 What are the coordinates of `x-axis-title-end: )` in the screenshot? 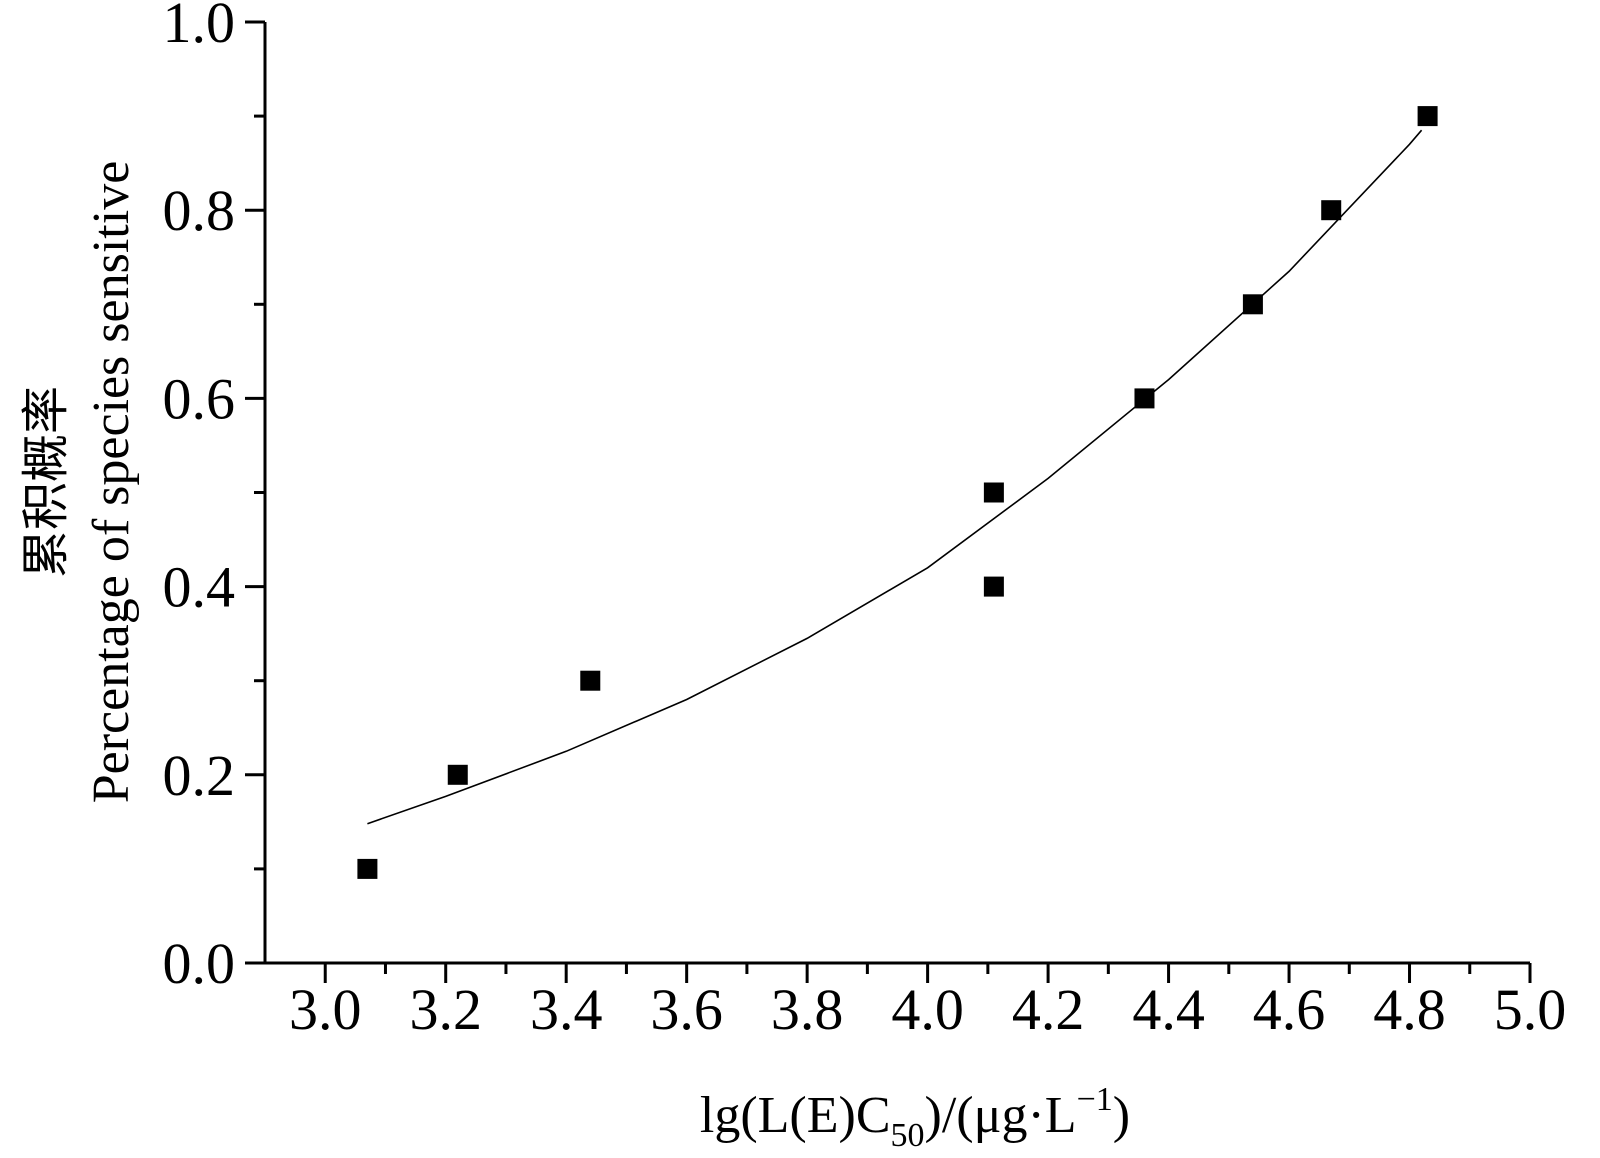 It's located at (1121, 1115).